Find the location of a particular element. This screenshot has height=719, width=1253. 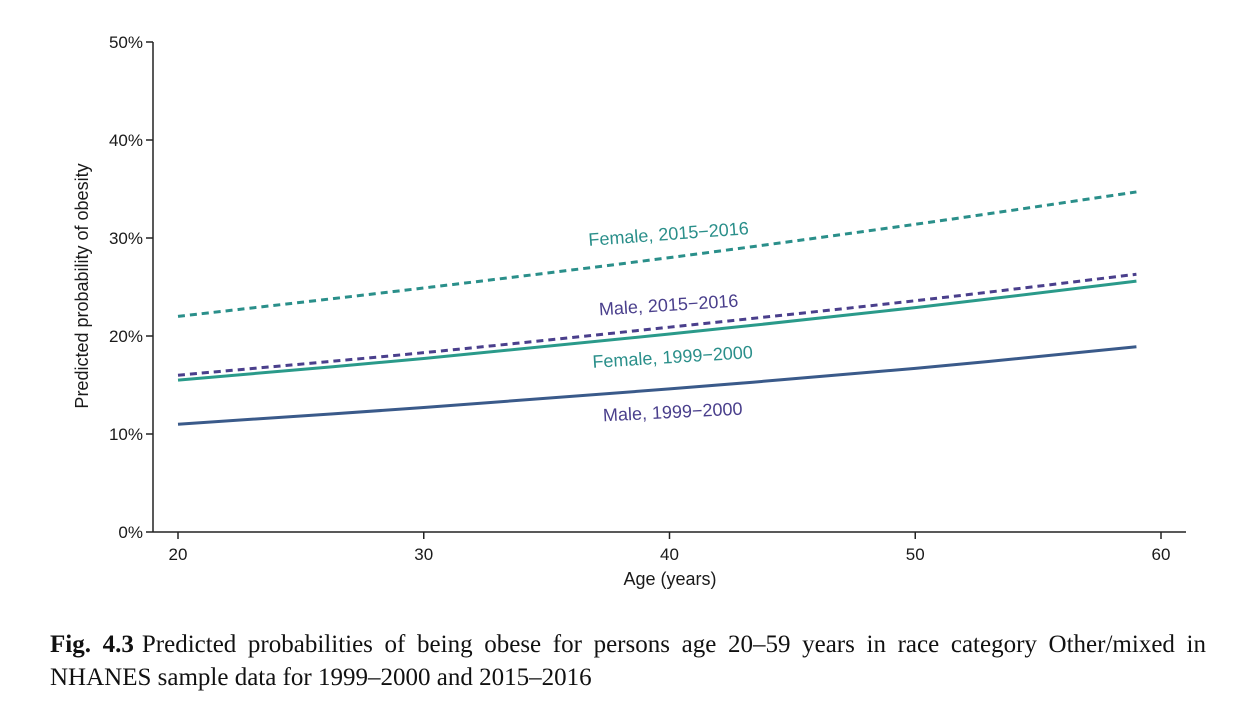

y-tick-label: 50% is located at coordinates (126, 42).